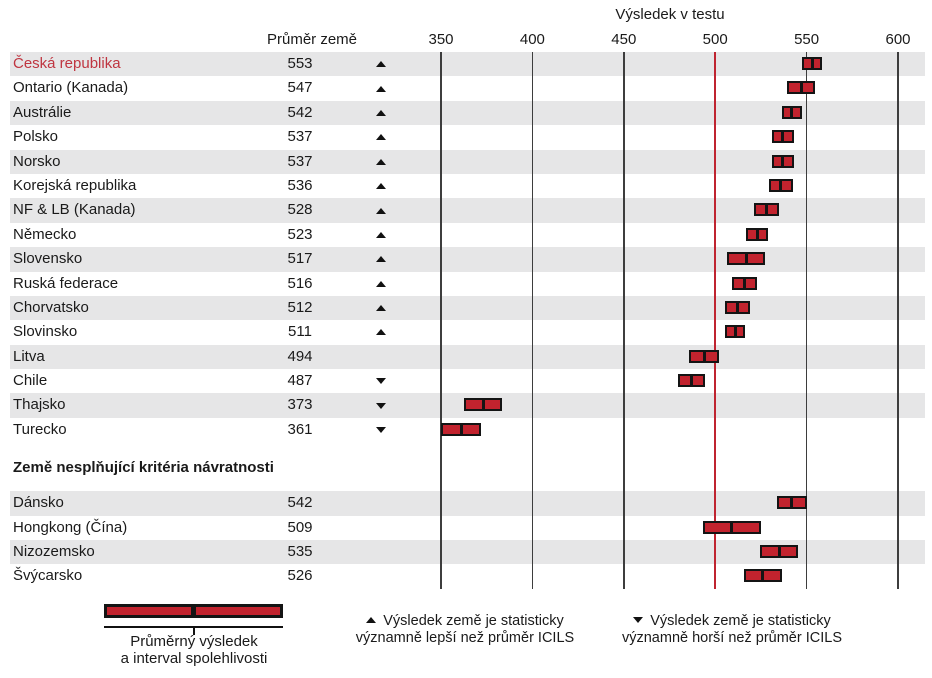 Image resolution: width=932 pixels, height=678 pixels. I want to click on average-value: 517, so click(300, 259).